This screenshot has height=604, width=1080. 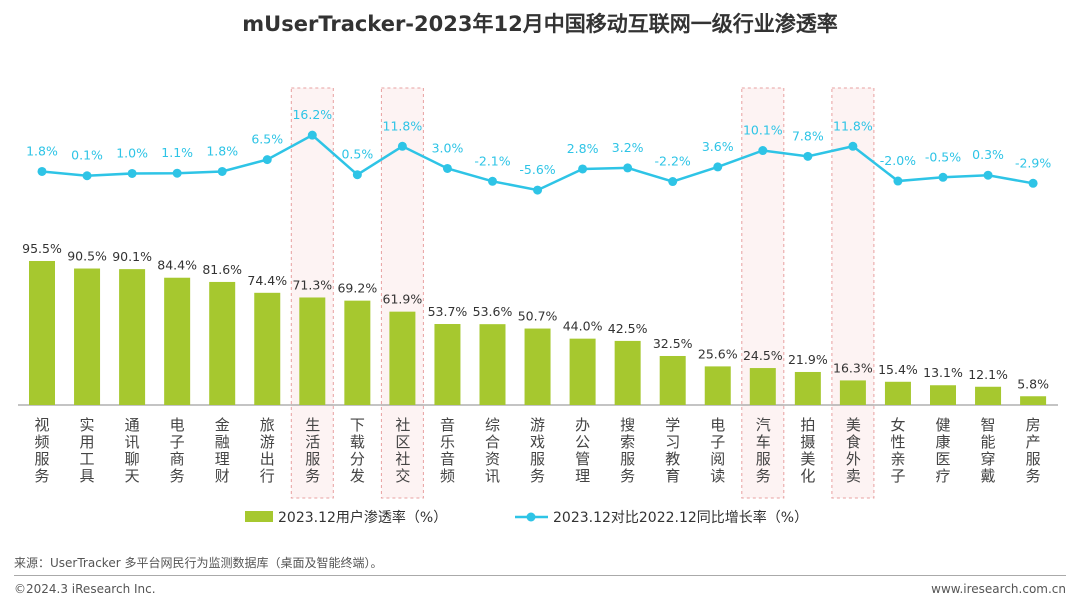 I want to click on category-label: 合, so click(x=492, y=442).